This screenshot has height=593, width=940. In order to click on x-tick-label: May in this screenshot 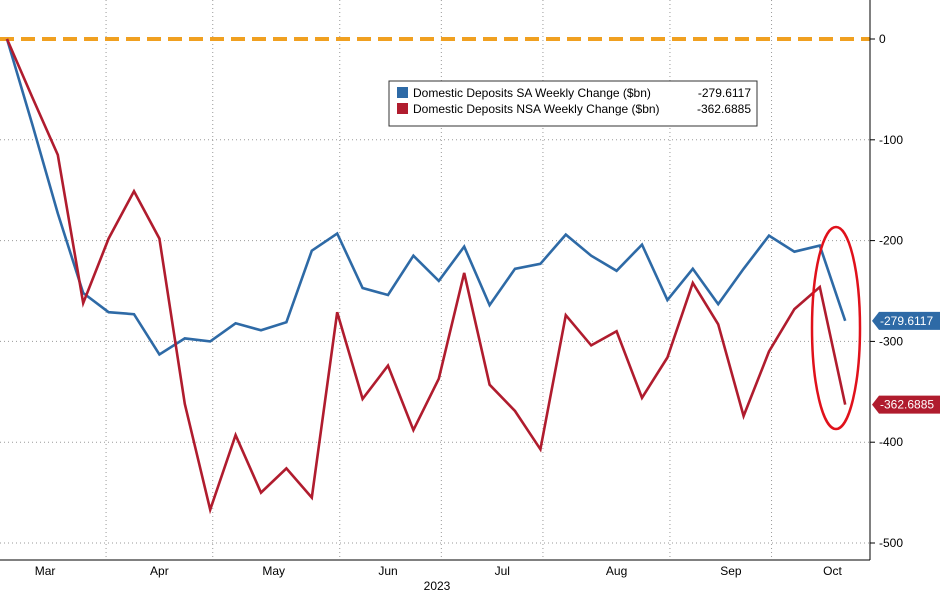, I will do `click(273, 571)`.